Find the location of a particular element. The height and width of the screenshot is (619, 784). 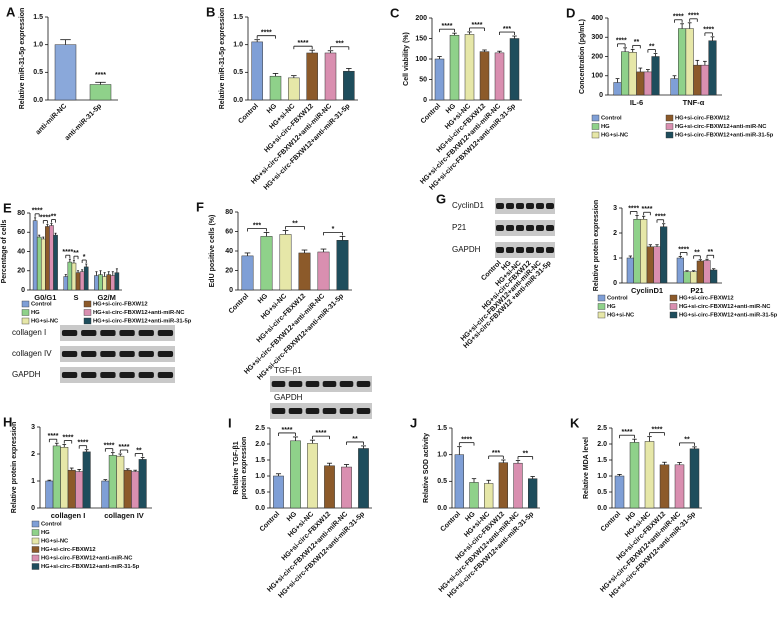

lane-label: HG+si-circ-FBXW12+anti-miR-NC is located at coordinates (501, 301).